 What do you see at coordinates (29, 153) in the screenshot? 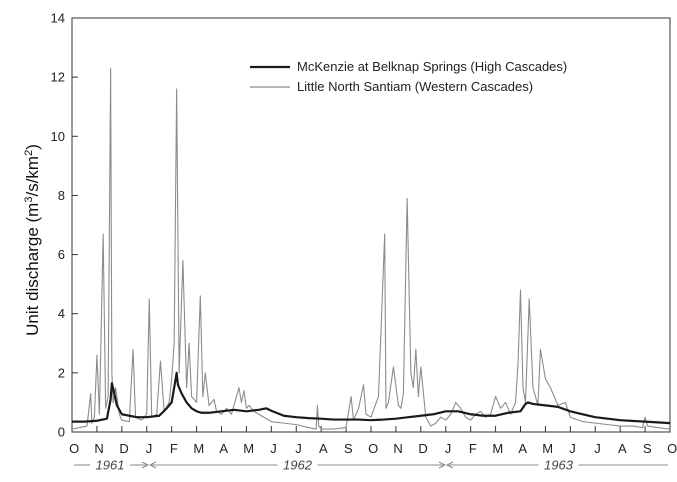
I see `y-axis-title-sup2: 2` at bounding box center [29, 153].